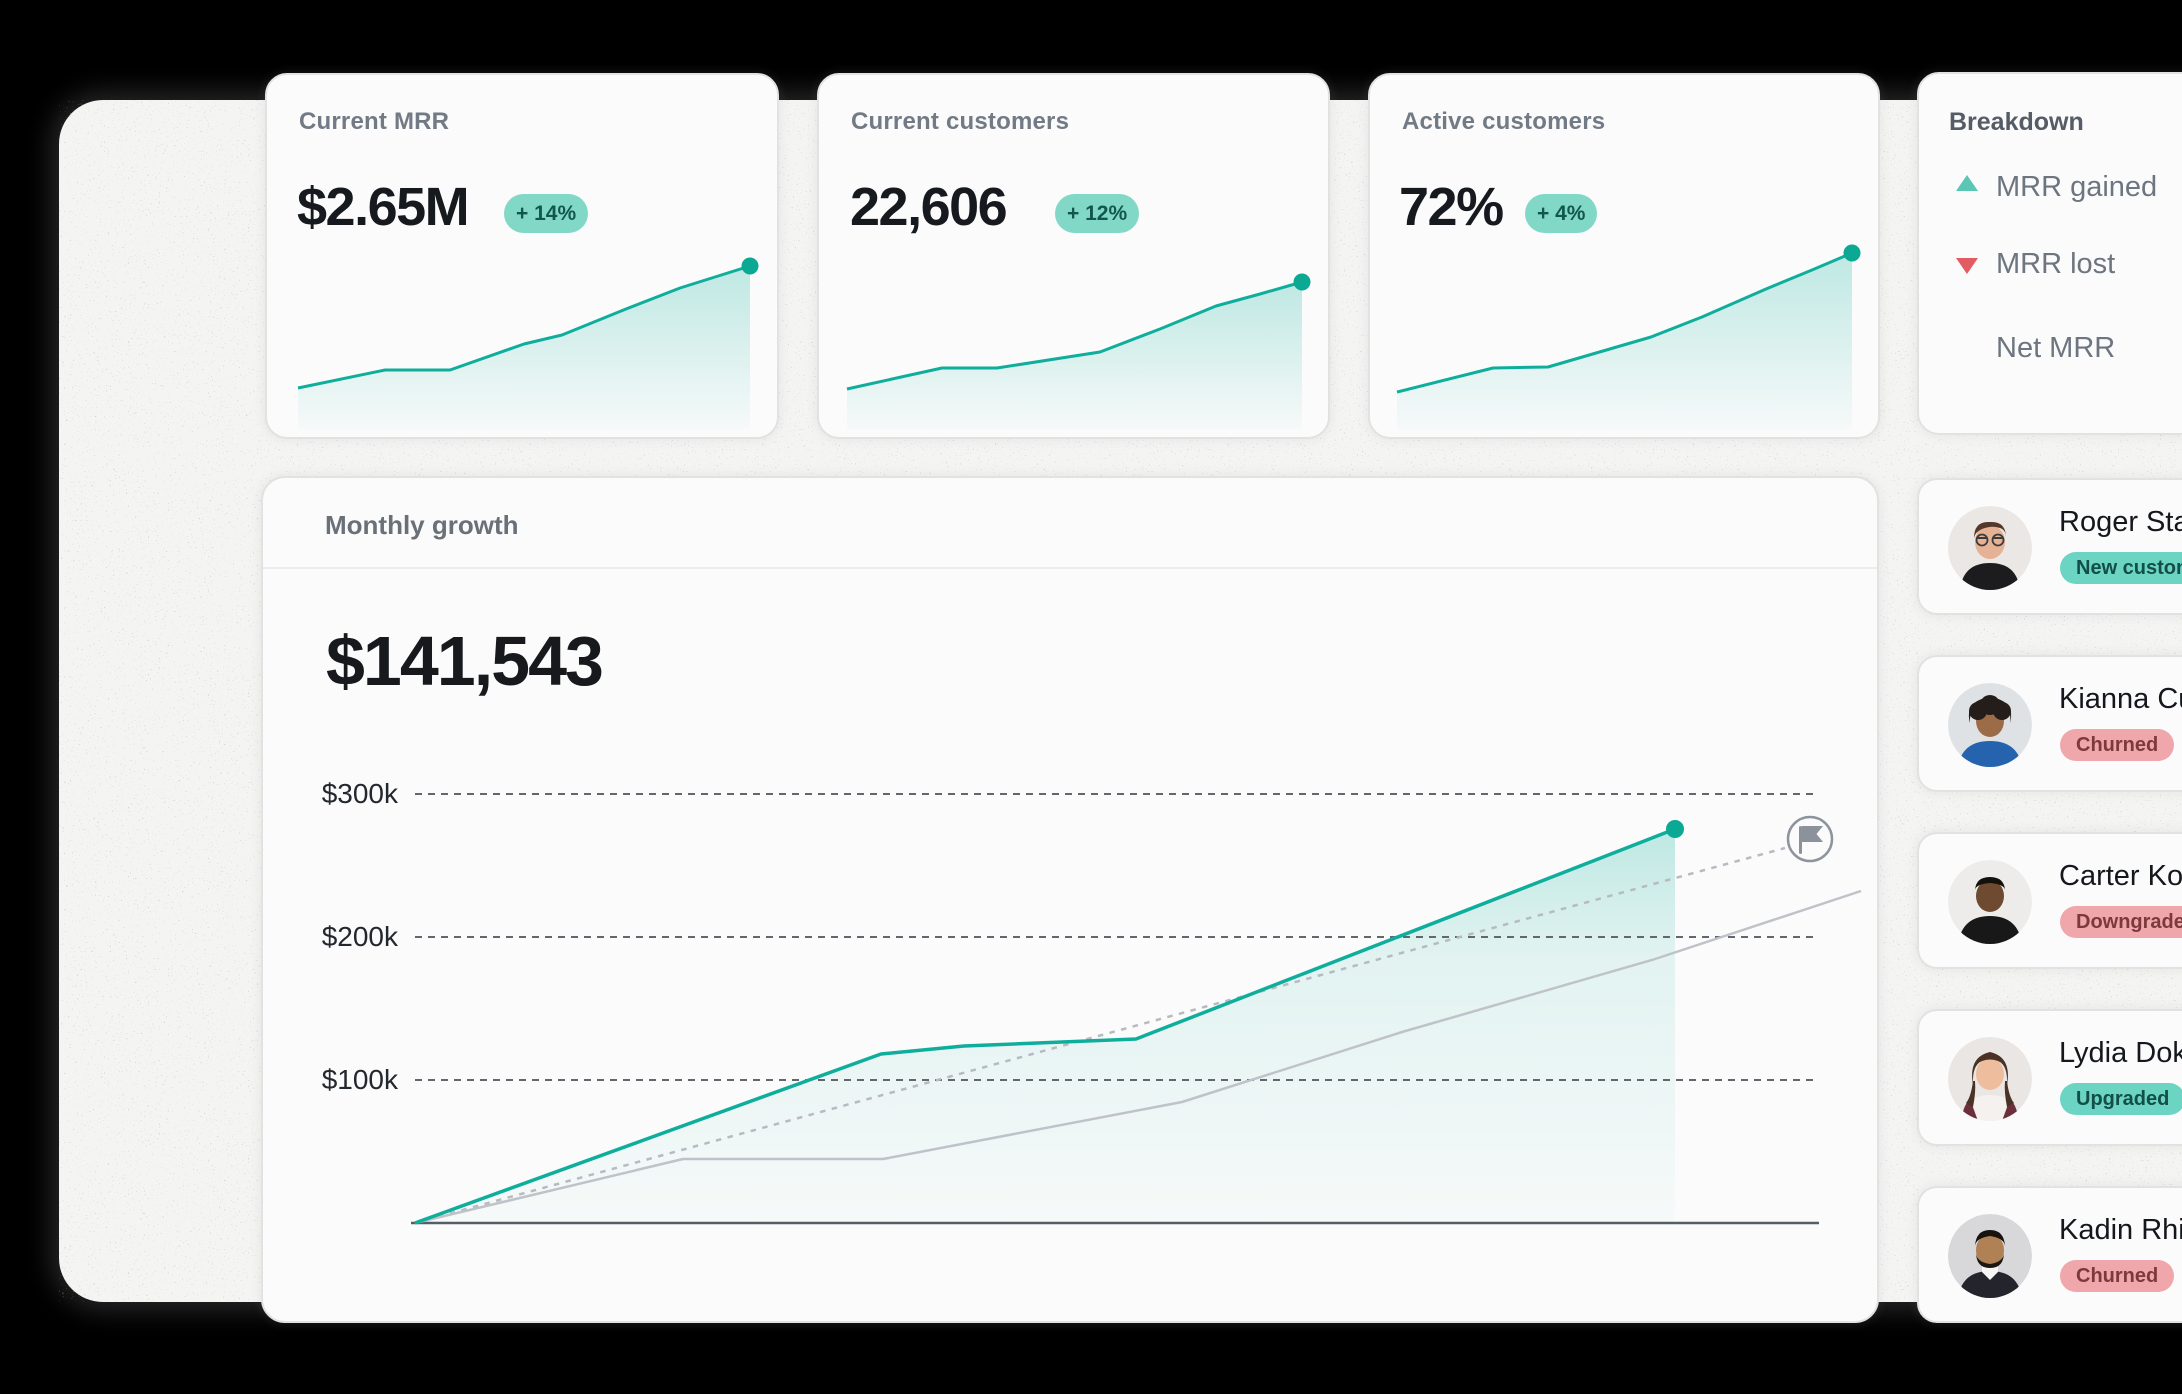 The height and width of the screenshot is (1394, 2182). I want to click on svg-text: $300k, so click(360, 793).